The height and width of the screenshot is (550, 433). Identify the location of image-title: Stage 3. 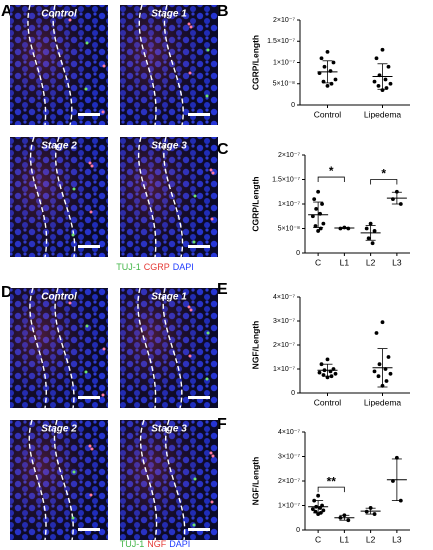
(169, 146).